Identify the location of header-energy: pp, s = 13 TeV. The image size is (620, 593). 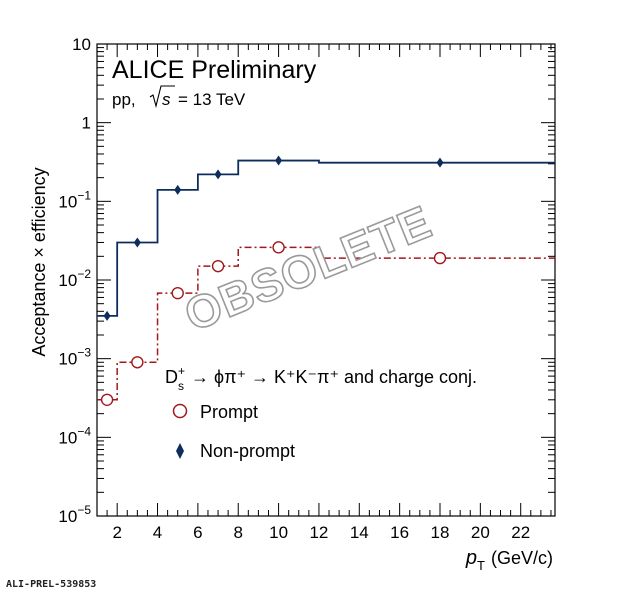
(179, 97).